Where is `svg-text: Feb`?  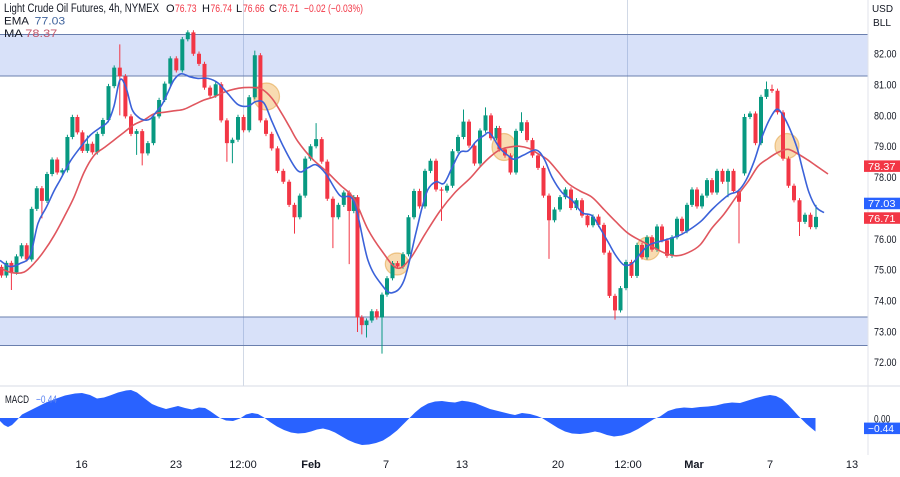
svg-text: Feb is located at coordinates (311, 465).